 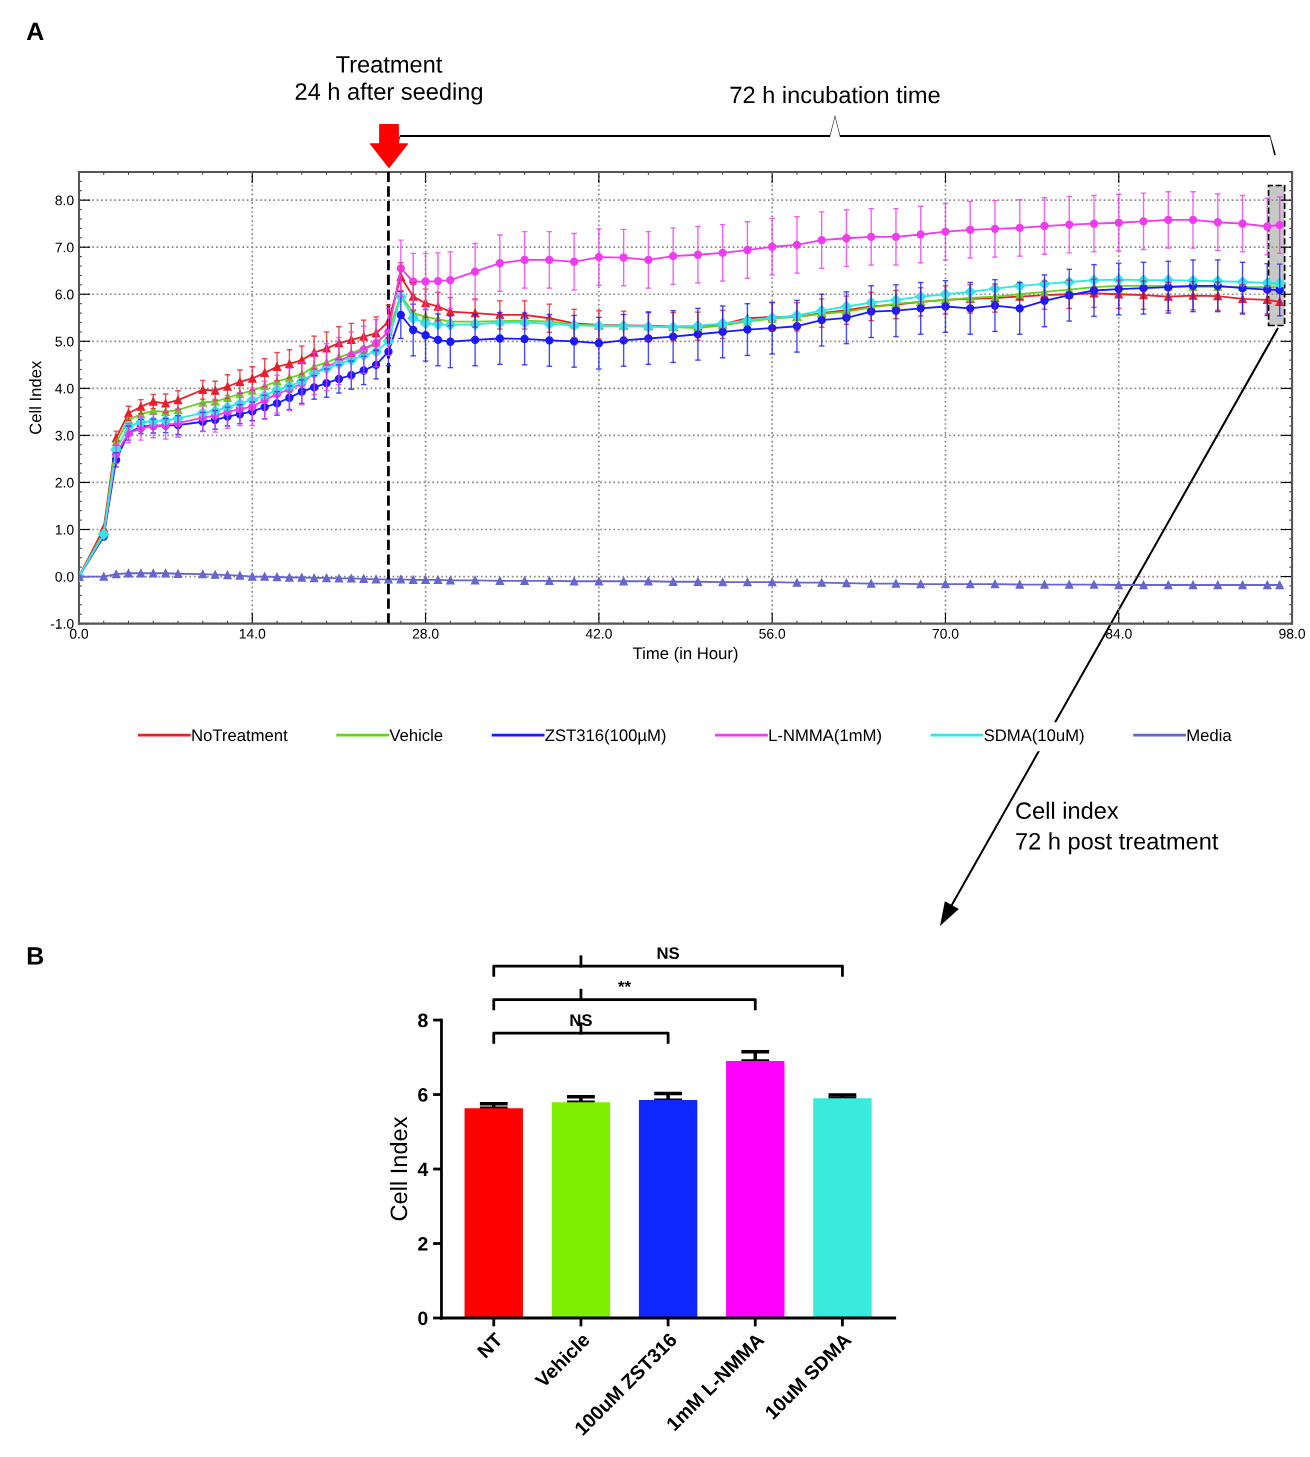 I want to click on text: Cell index 72 h post treatment, so click(x=1117, y=828).